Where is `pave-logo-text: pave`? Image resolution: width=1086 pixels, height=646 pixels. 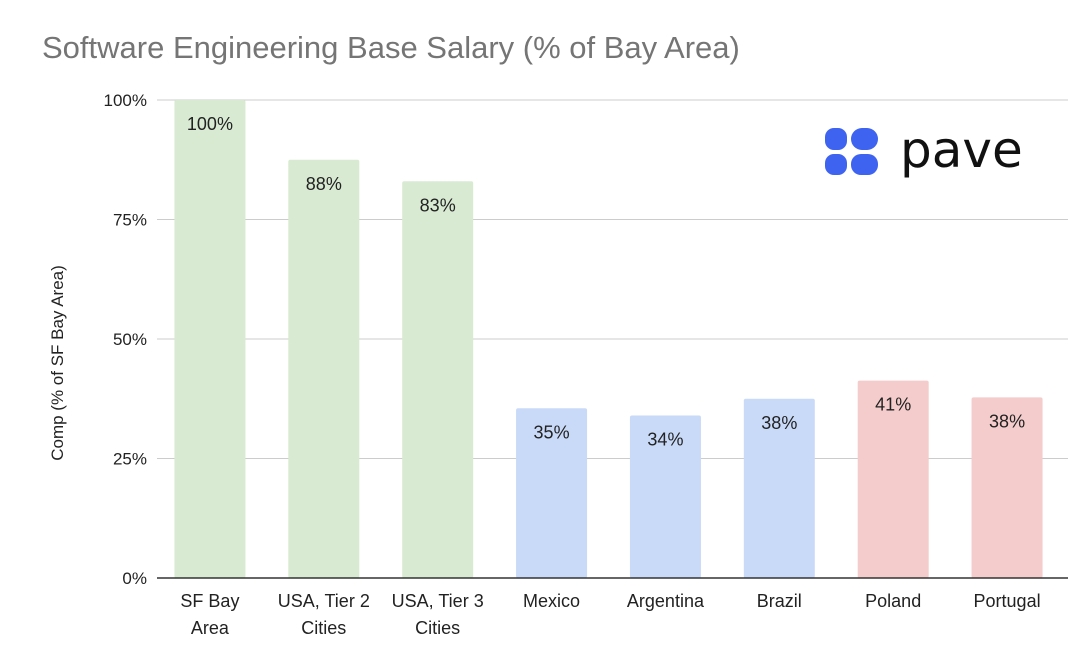
pave-logo-text: pave is located at coordinates (961, 150).